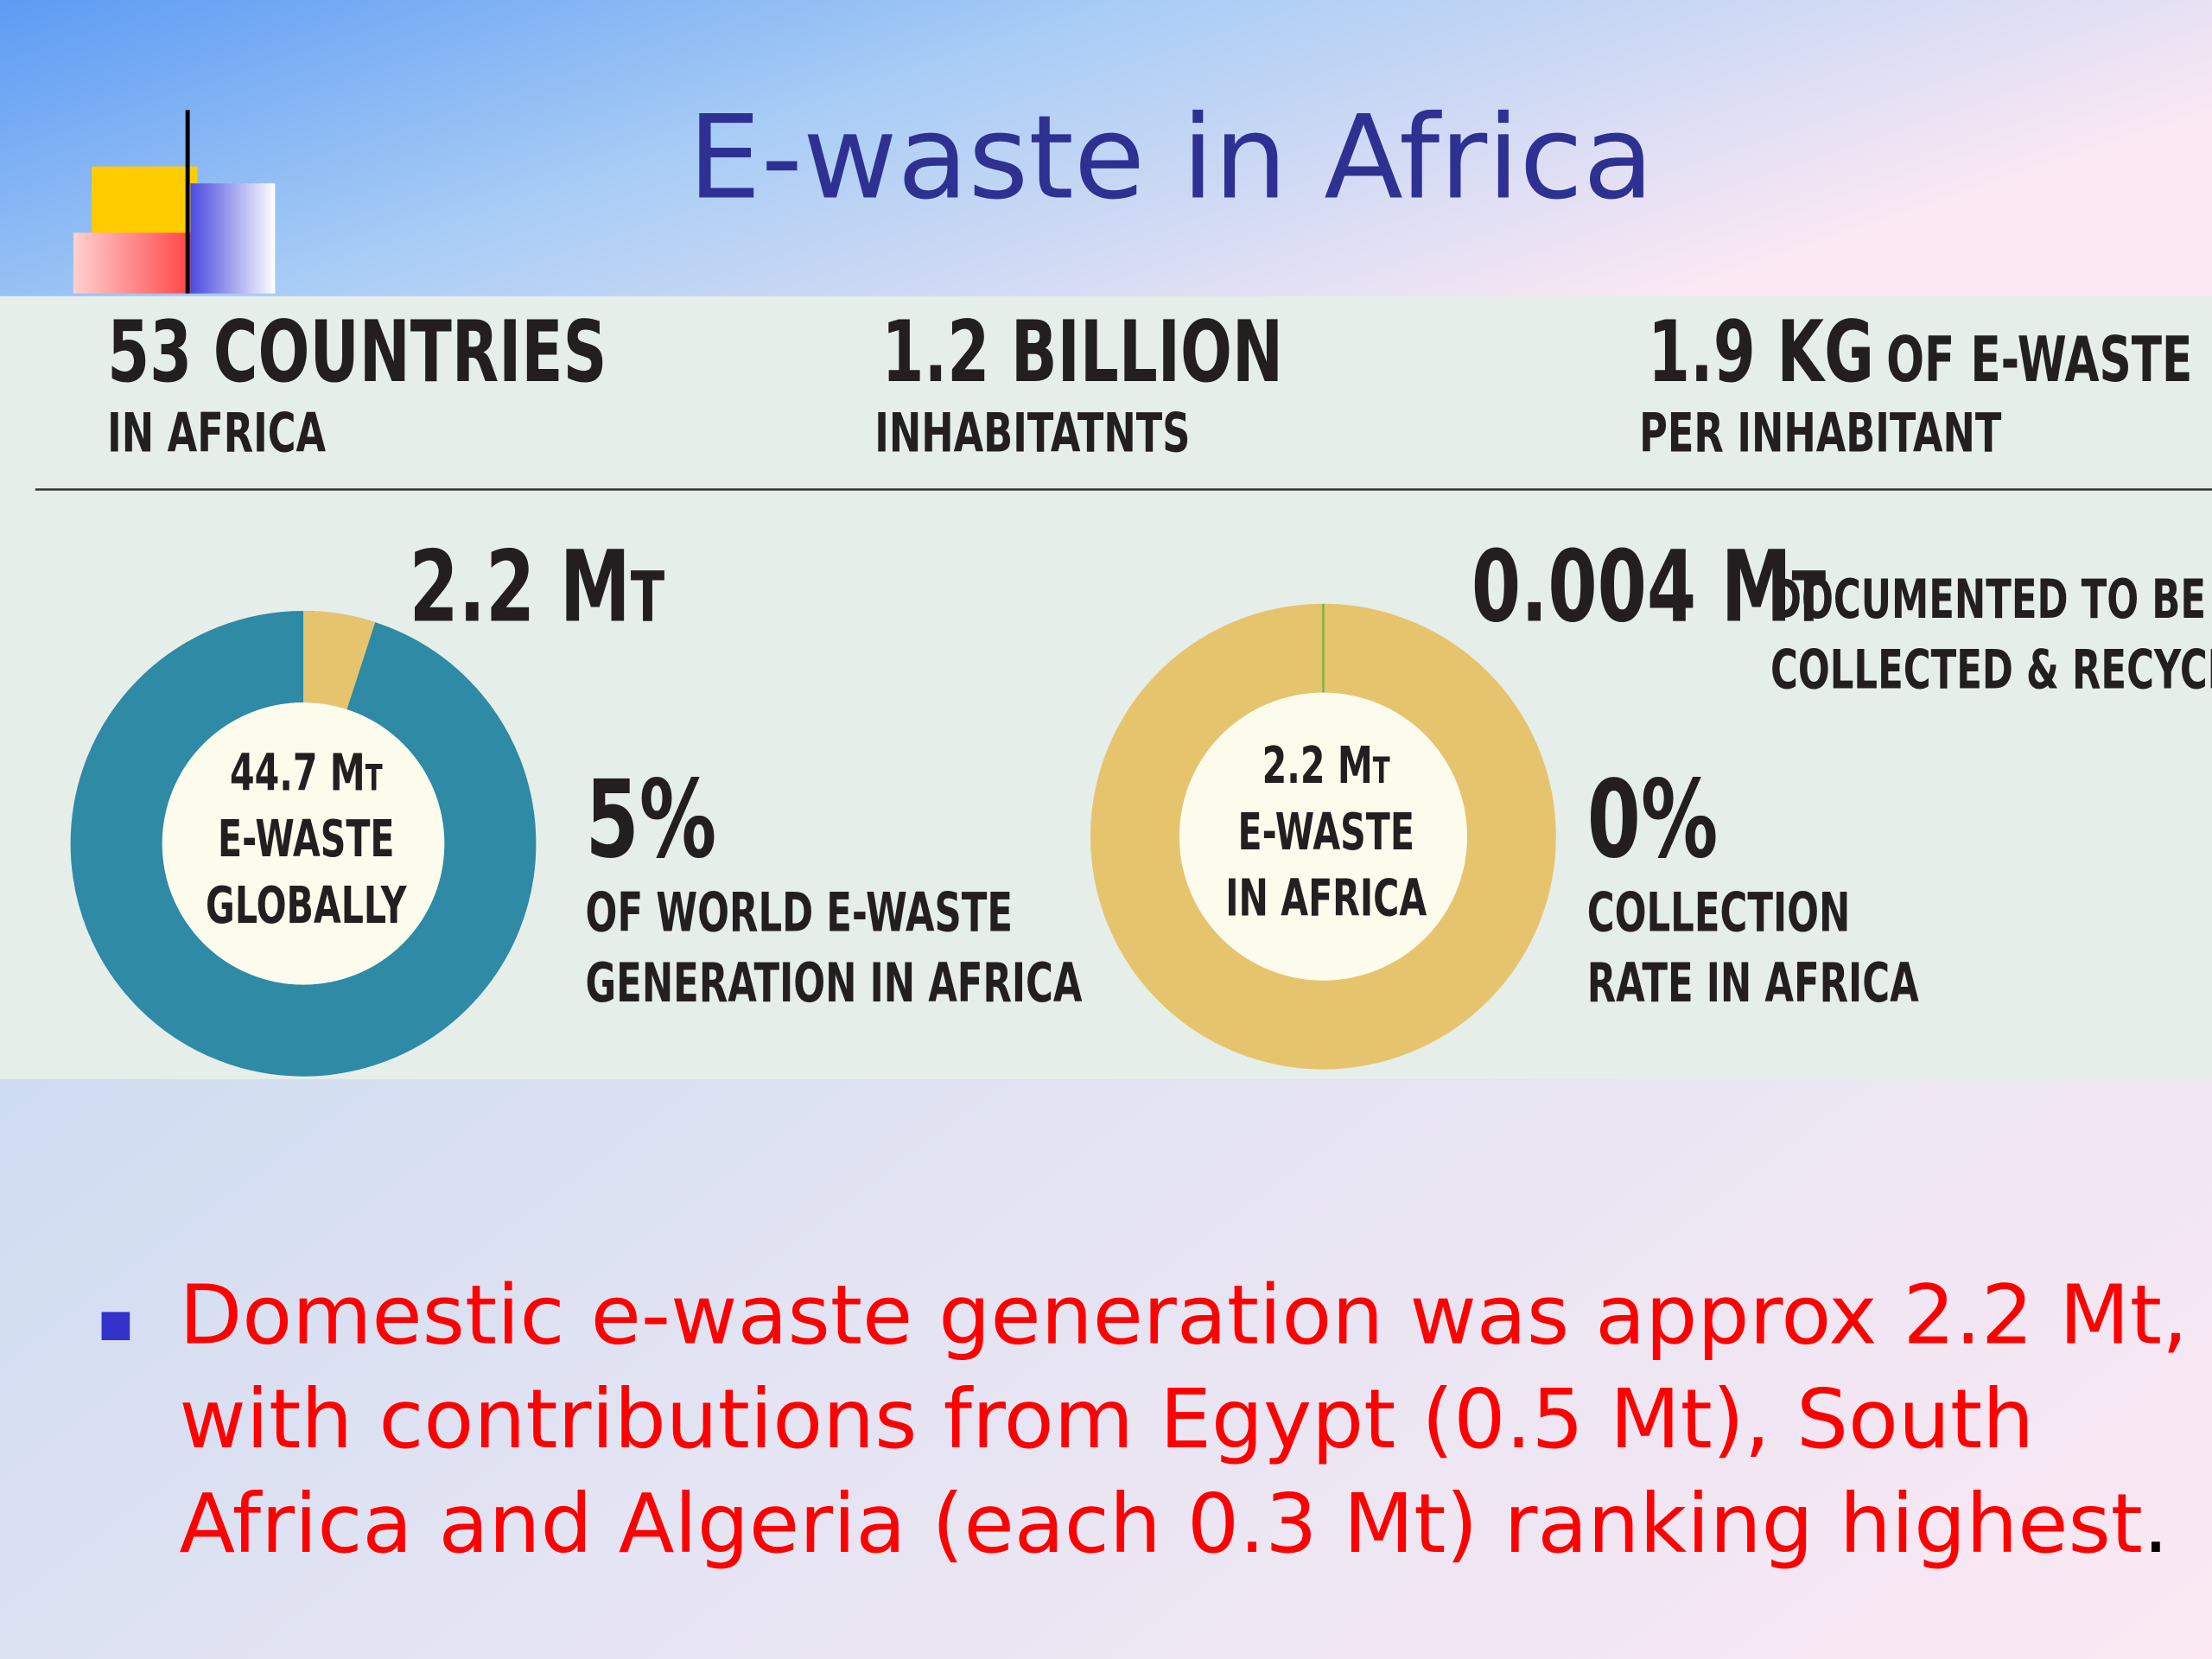 This screenshot has height=1659, width=2212. I want to click on share-caption: RATE IN AFRICA, so click(1753, 982).